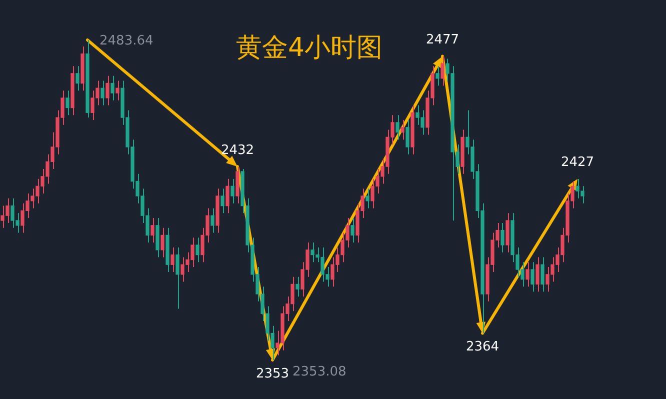 The width and height of the screenshot is (666, 399). I want to click on chart-title: 黄金4小时图, so click(309, 48).